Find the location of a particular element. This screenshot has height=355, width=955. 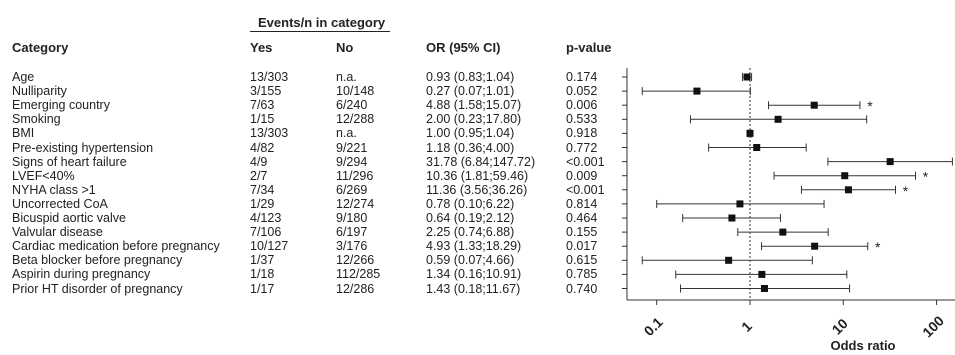

row-p-value: 0.918 is located at coordinates (582, 133).